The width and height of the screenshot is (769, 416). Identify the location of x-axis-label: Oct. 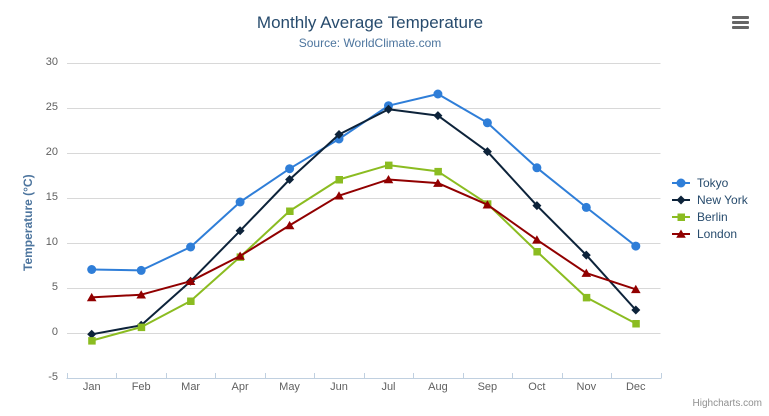
(537, 387).